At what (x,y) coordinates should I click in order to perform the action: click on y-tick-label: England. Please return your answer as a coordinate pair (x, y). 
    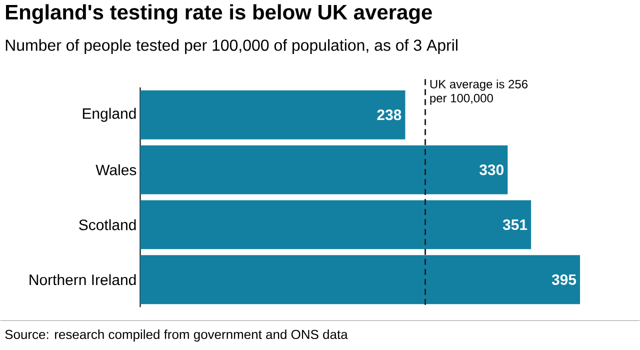
    Looking at the image, I should click on (109, 115).